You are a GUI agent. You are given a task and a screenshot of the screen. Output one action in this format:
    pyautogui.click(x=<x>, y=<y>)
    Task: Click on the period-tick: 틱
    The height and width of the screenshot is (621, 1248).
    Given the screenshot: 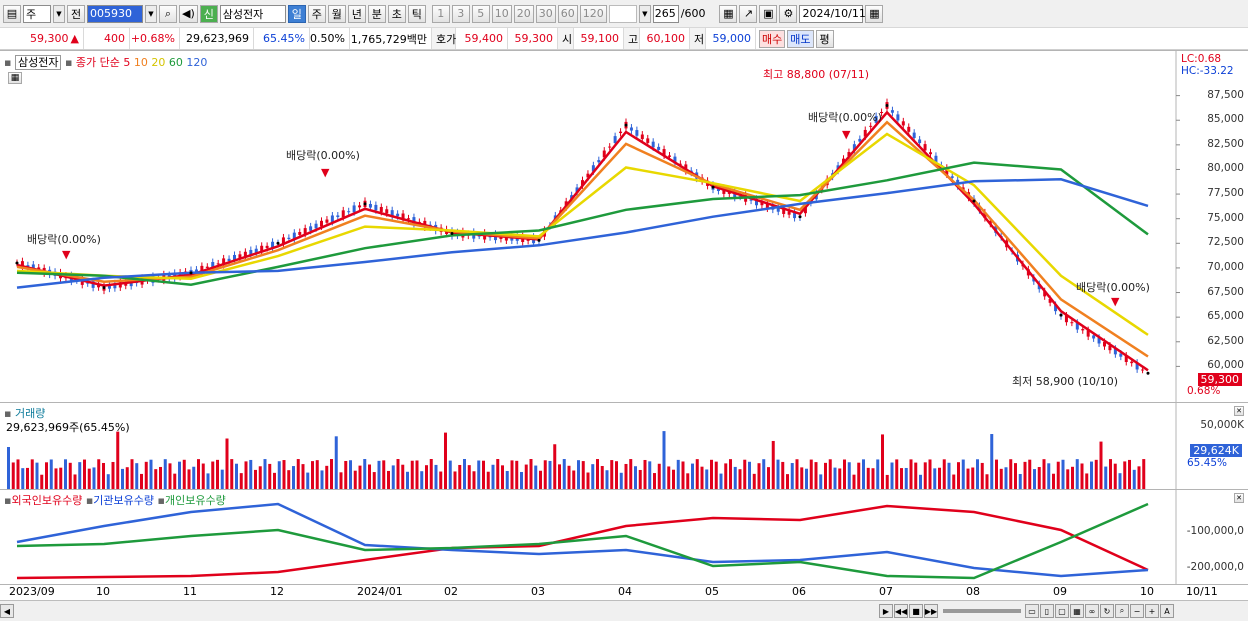 What is the action you would take?
    pyautogui.click(x=416, y=13)
    